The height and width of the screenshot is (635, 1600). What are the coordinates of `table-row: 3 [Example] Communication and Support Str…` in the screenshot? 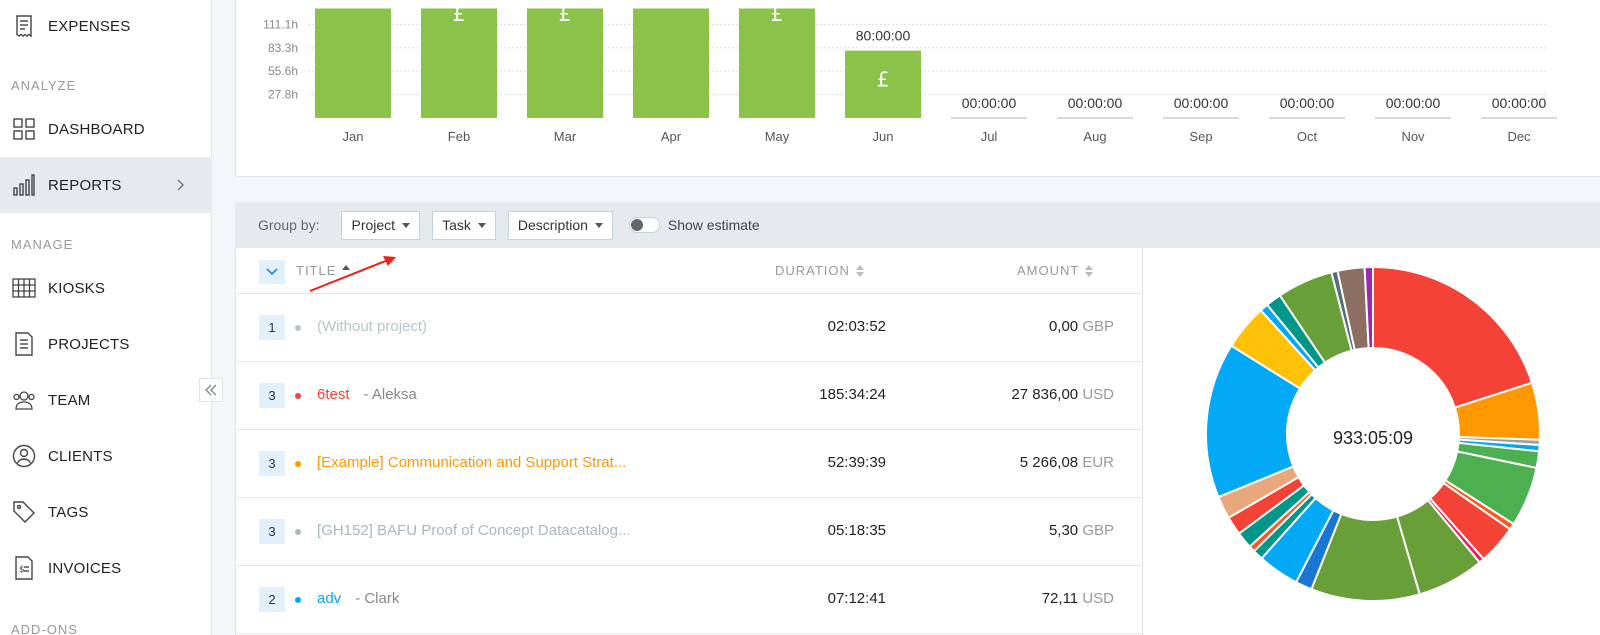 It's located at (689, 464).